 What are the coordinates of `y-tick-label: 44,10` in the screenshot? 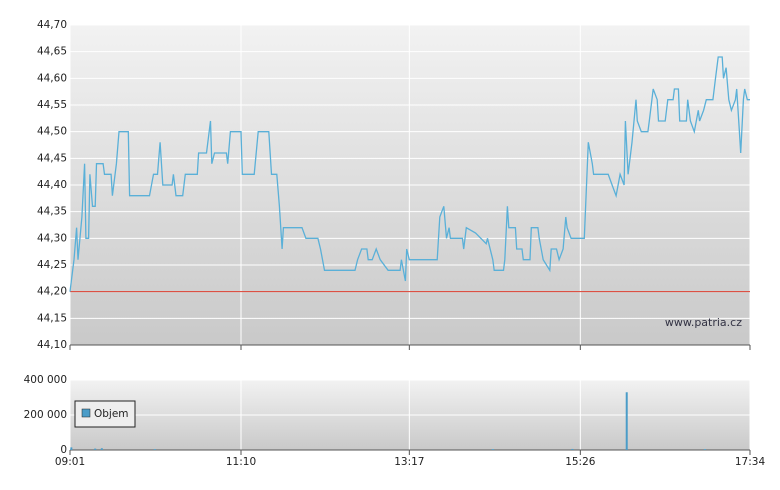 It's located at (52, 345).